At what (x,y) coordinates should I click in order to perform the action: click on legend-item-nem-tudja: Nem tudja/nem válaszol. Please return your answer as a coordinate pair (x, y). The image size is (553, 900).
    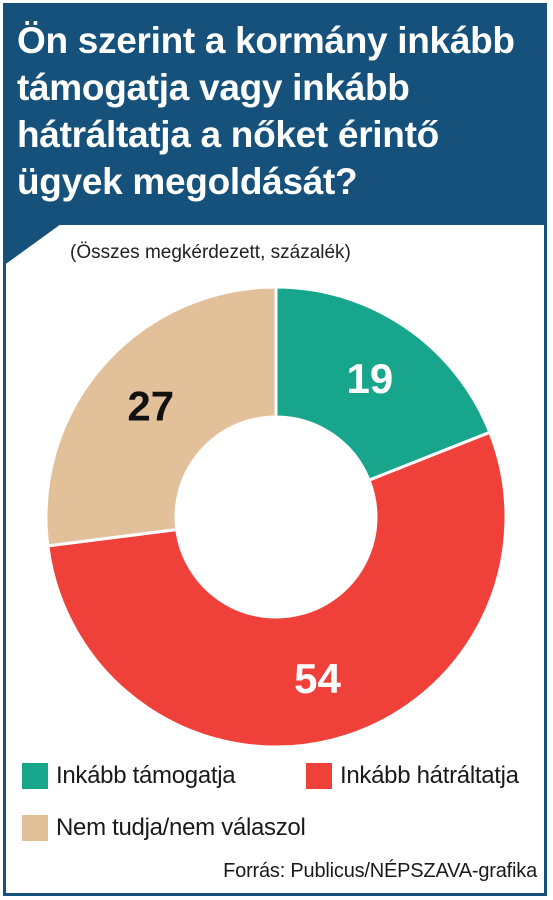
    Looking at the image, I should click on (164, 828).